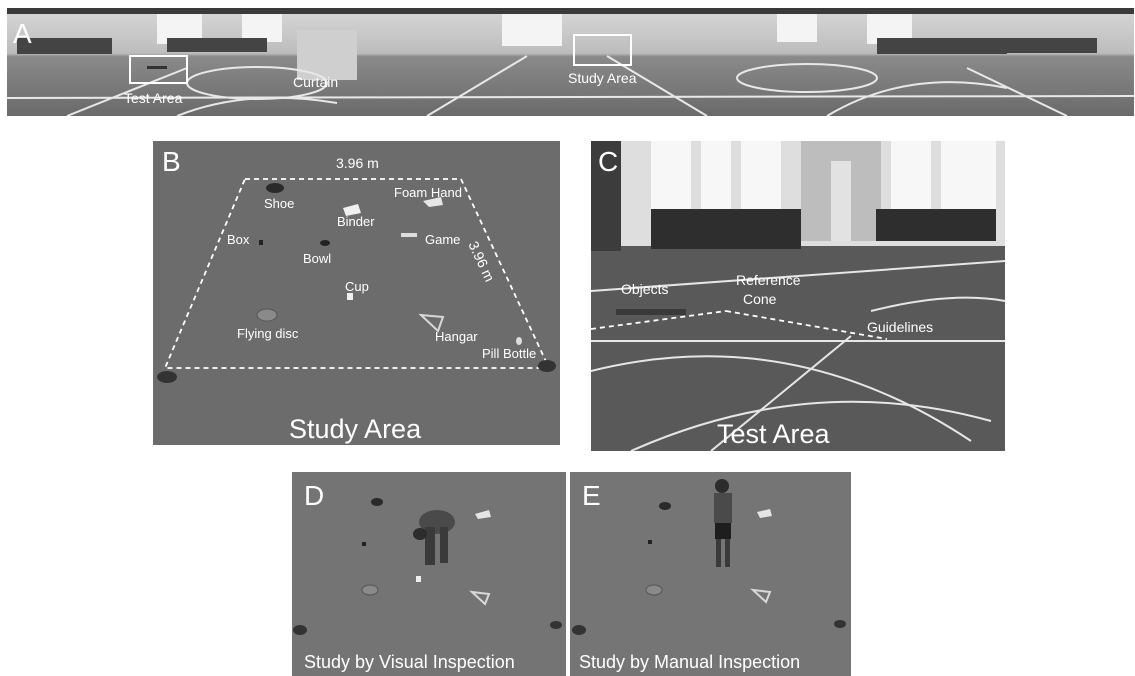  I want to click on panel-c-caption: Test Area, so click(773, 434).